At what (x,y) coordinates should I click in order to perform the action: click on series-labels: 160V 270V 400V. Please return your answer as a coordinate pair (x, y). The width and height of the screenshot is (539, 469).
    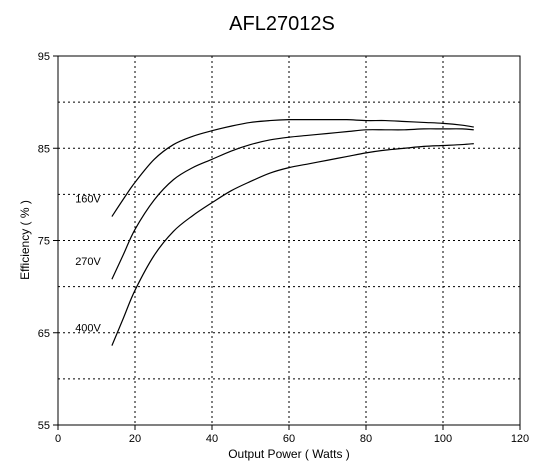
    Looking at the image, I should click on (88, 264).